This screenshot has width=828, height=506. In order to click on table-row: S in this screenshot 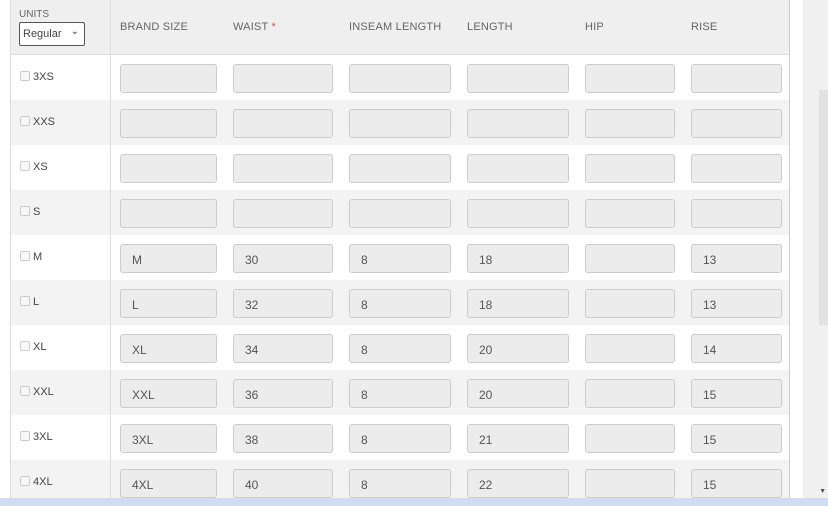, I will do `click(400, 212)`.